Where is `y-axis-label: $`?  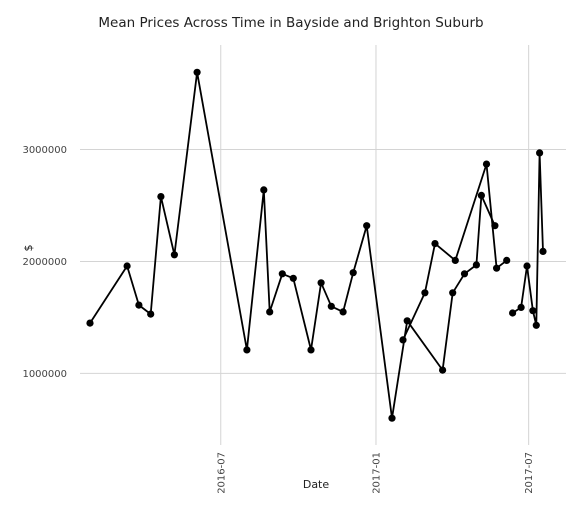 y-axis-label: $ is located at coordinates (28, 248).